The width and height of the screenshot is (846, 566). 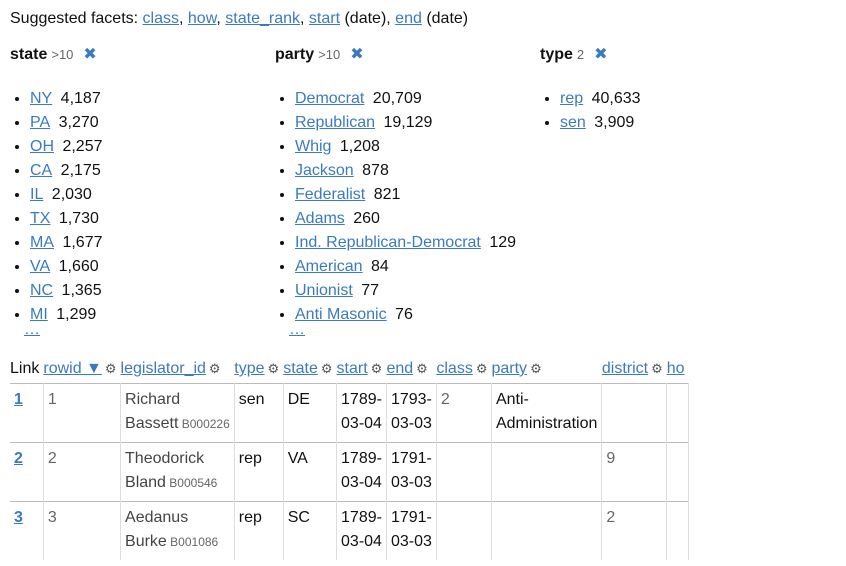 I want to click on column-header-how: ho, so click(x=678, y=372).